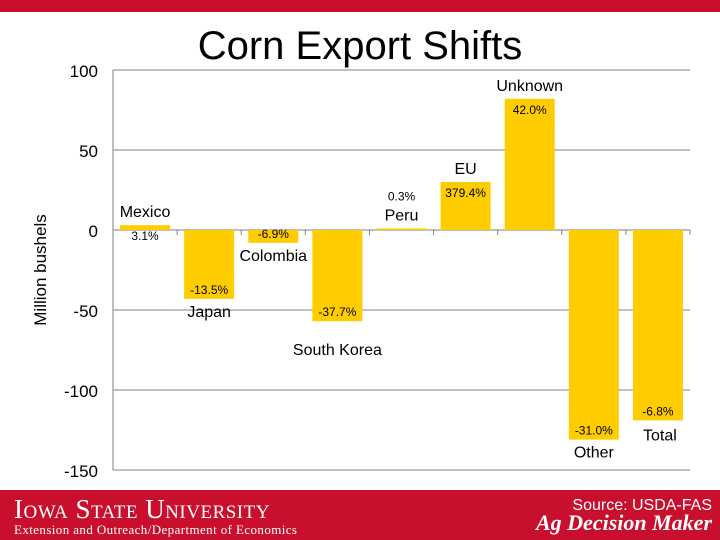  Describe the element at coordinates (209, 264) in the screenshot. I see `bar-japan` at that location.